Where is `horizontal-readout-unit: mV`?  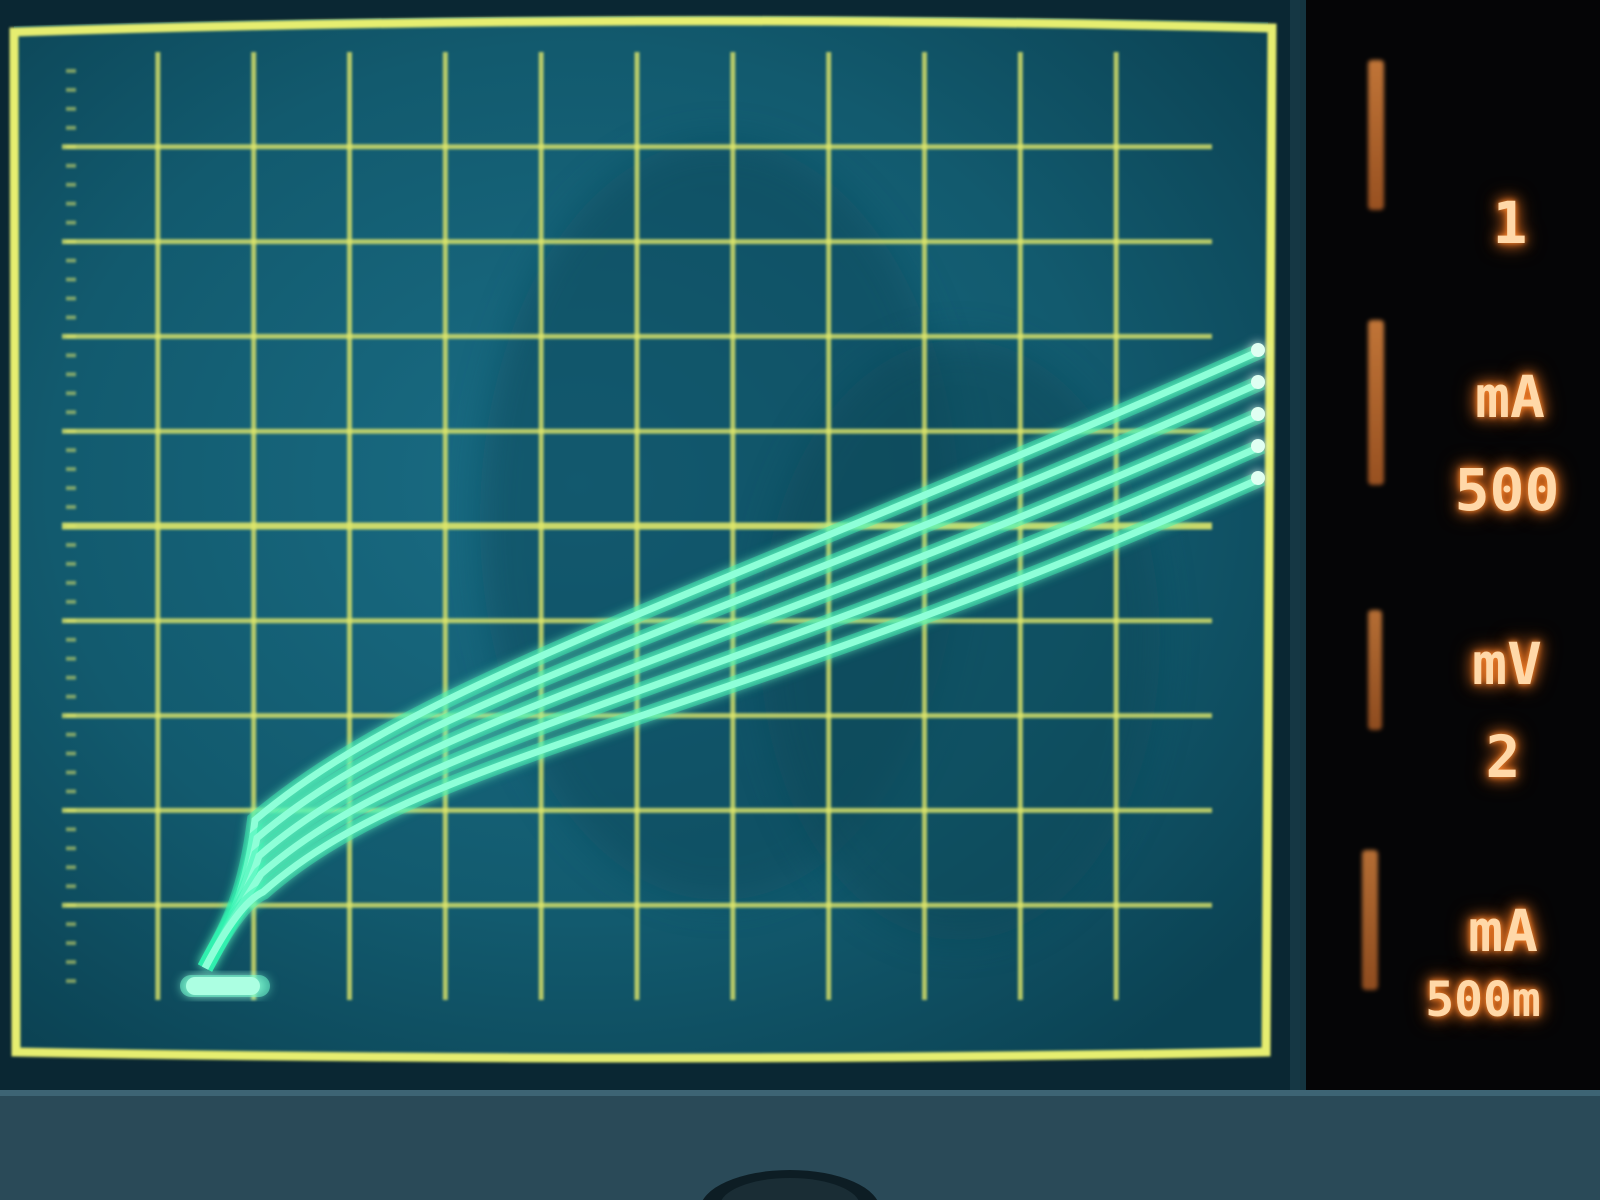
horizontal-readout-unit: mV is located at coordinates (1507, 664).